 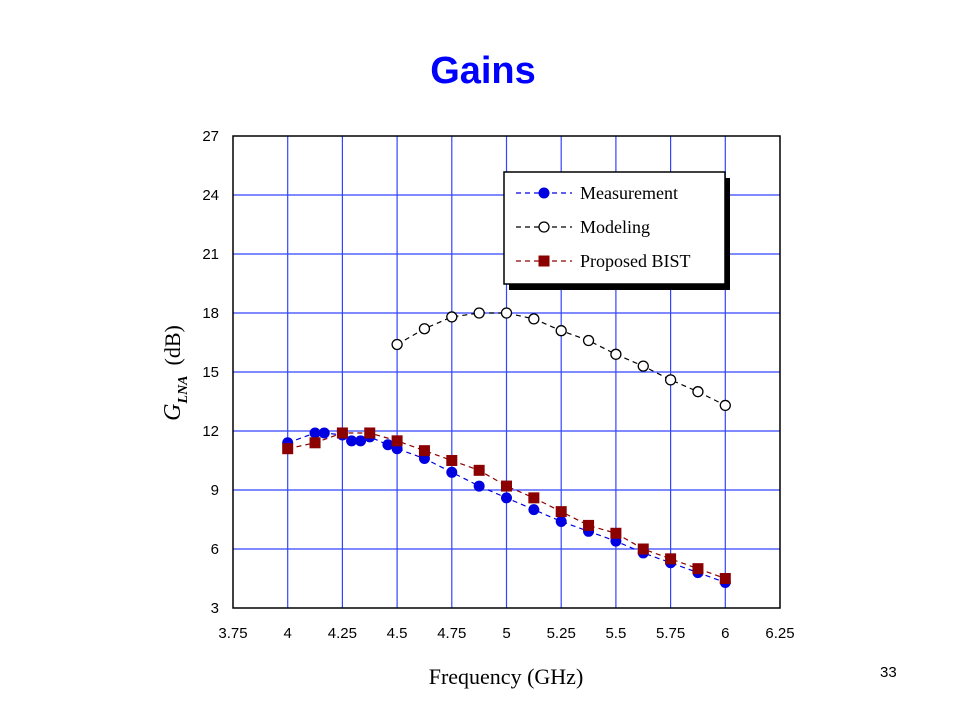 I want to click on y-tick-label: 27, so click(x=210, y=136).